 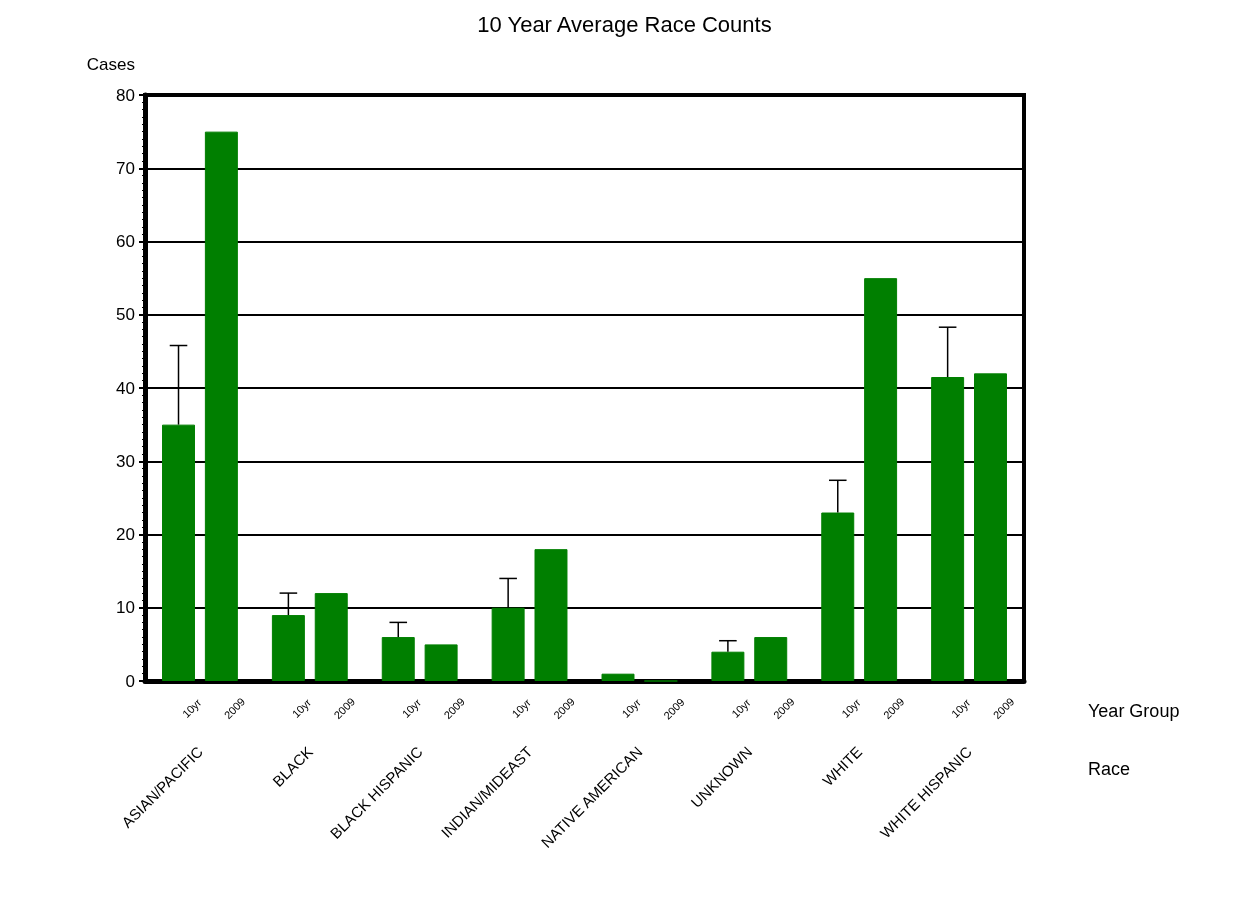 What do you see at coordinates (125, 534) in the screenshot?
I see `y-tick-label: 20` at bounding box center [125, 534].